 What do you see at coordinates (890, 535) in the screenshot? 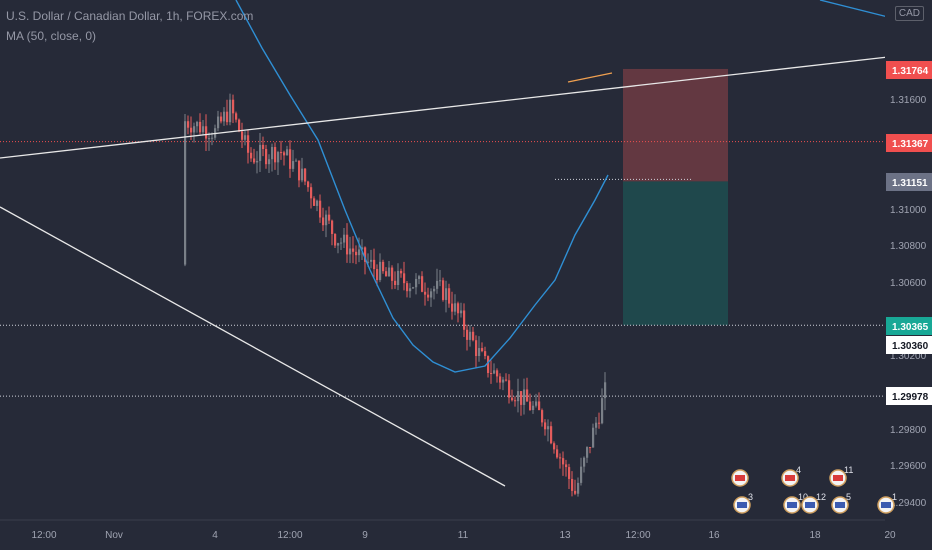
I see `x-tick-label: 20` at bounding box center [890, 535].